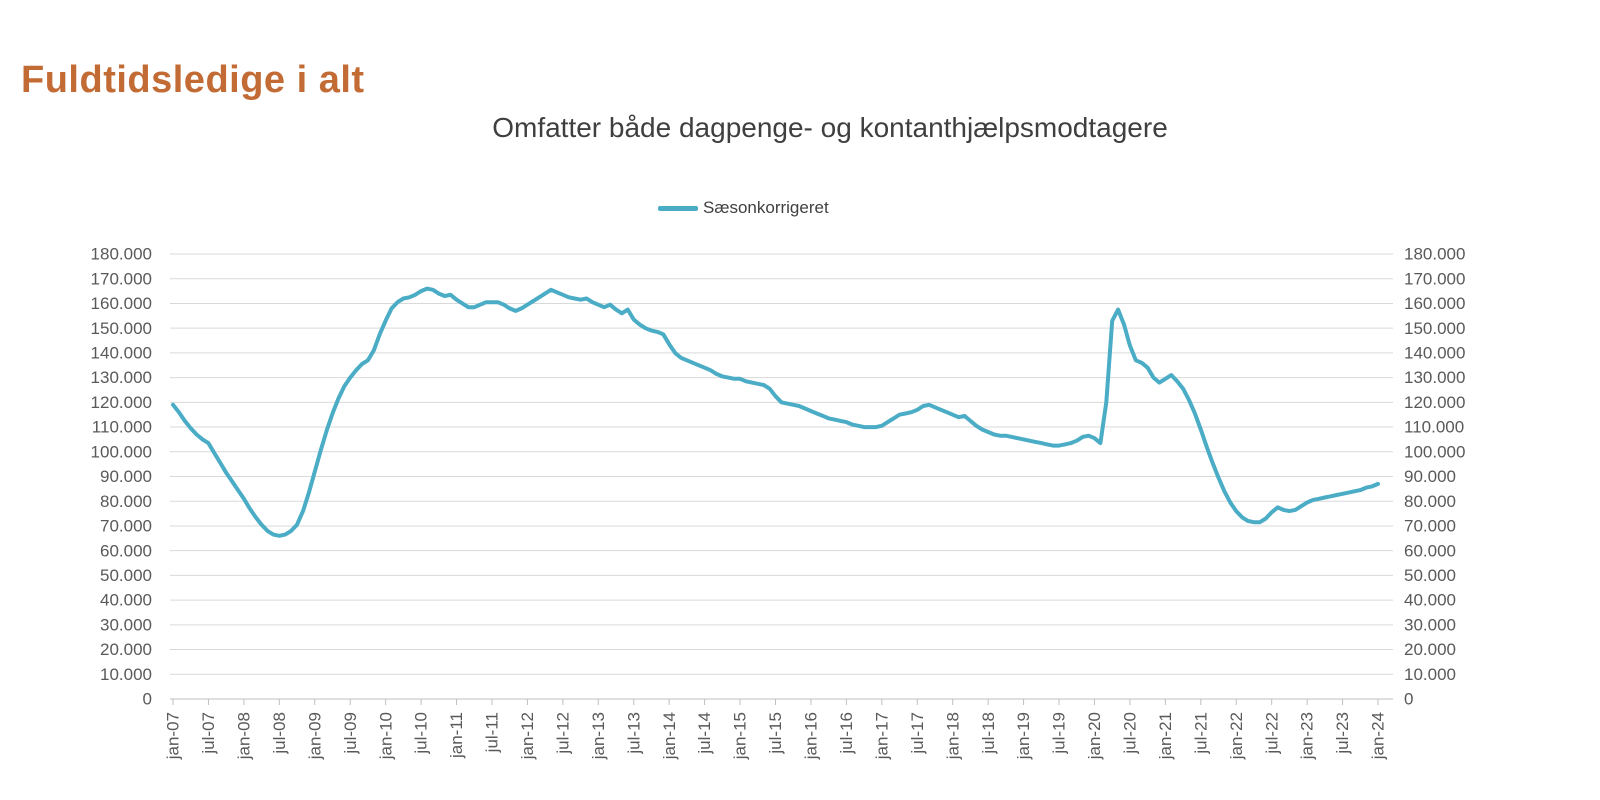 This screenshot has width=1600, height=800. Describe the element at coordinates (121, 303) in the screenshot. I see `y-axis-label-left: 160.000` at that location.